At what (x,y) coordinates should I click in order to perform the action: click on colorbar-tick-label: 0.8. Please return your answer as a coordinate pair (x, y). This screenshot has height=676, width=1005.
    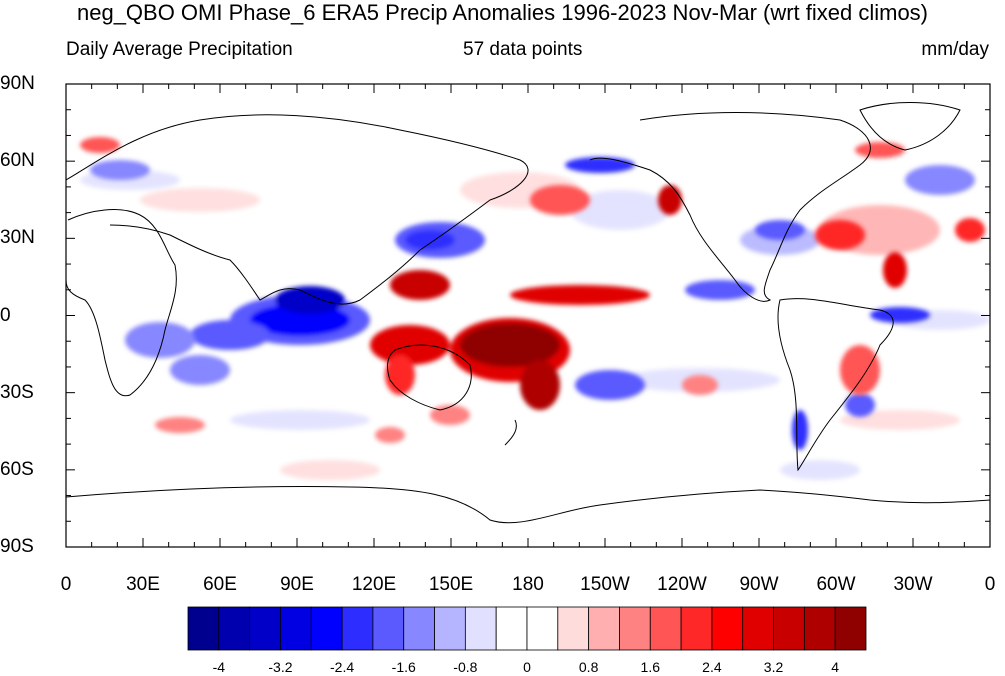
    Looking at the image, I should click on (588, 667).